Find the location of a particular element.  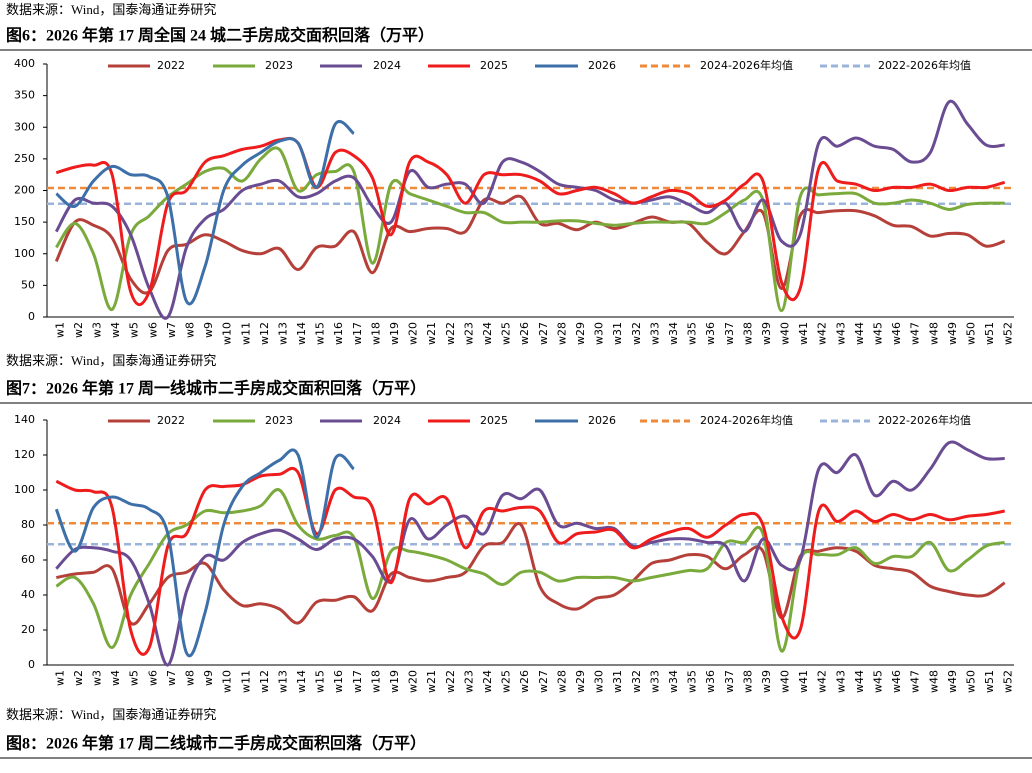

x-tick-label: w31 is located at coordinates (617, 333).